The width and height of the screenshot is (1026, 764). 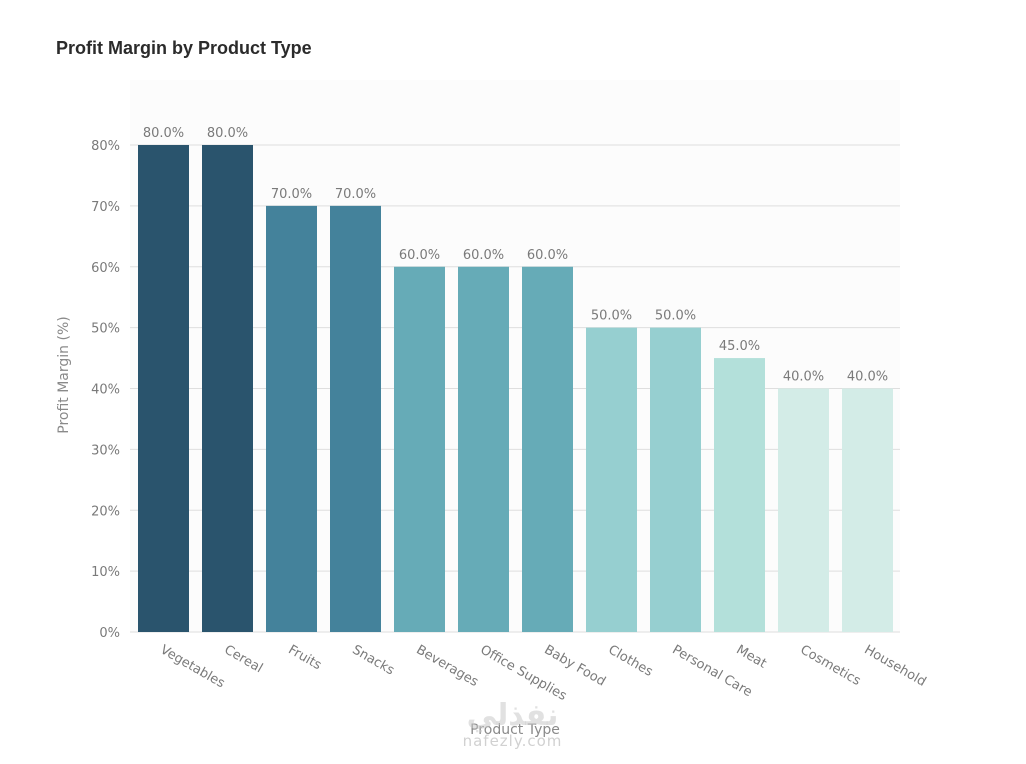 I want to click on y-tick-label: 0%, so click(x=109, y=633).